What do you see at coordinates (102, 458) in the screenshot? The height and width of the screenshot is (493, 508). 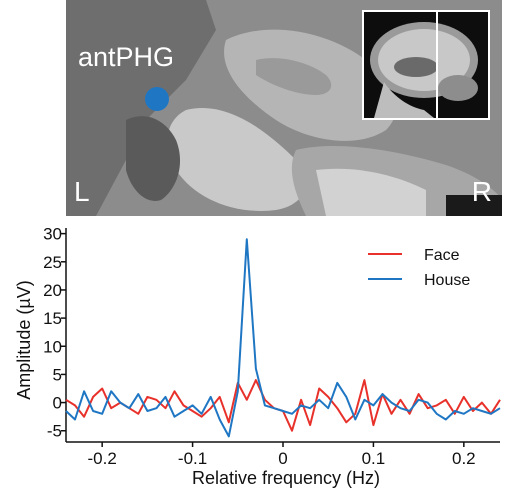 I see `x-tick-label: -0.2` at bounding box center [102, 458].